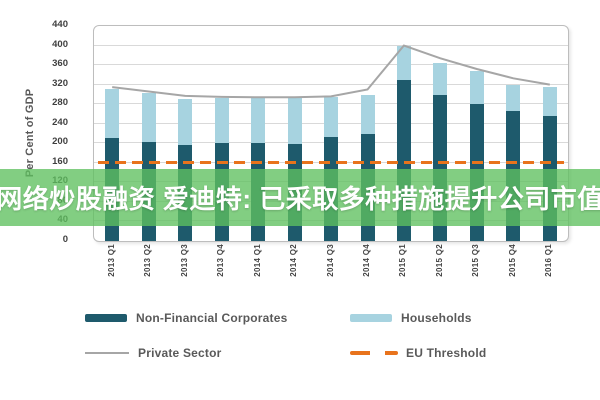  Describe the element at coordinates (367, 260) in the screenshot. I see `x-tick-label: 2014 Q4` at that location.